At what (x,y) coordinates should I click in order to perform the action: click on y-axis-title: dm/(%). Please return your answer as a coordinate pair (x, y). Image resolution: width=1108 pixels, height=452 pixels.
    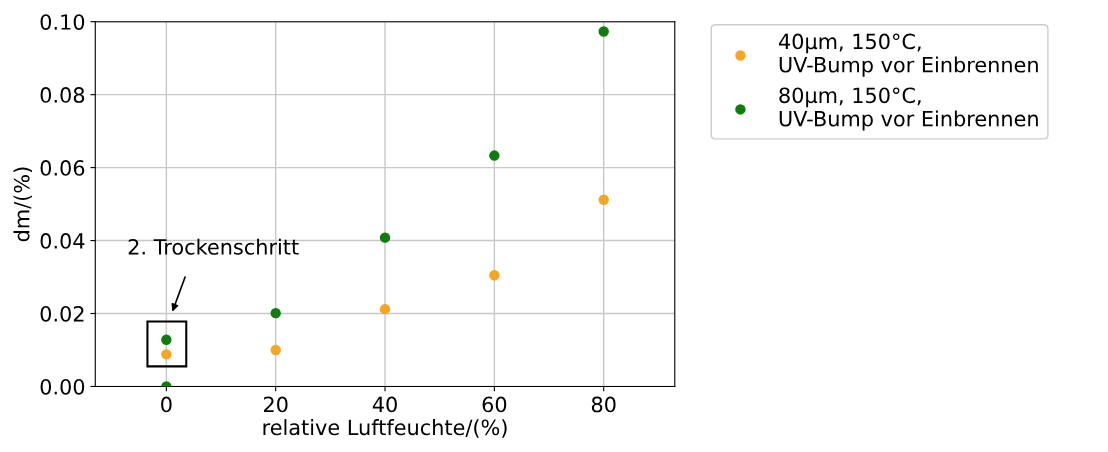
    Looking at the image, I should click on (23, 204).